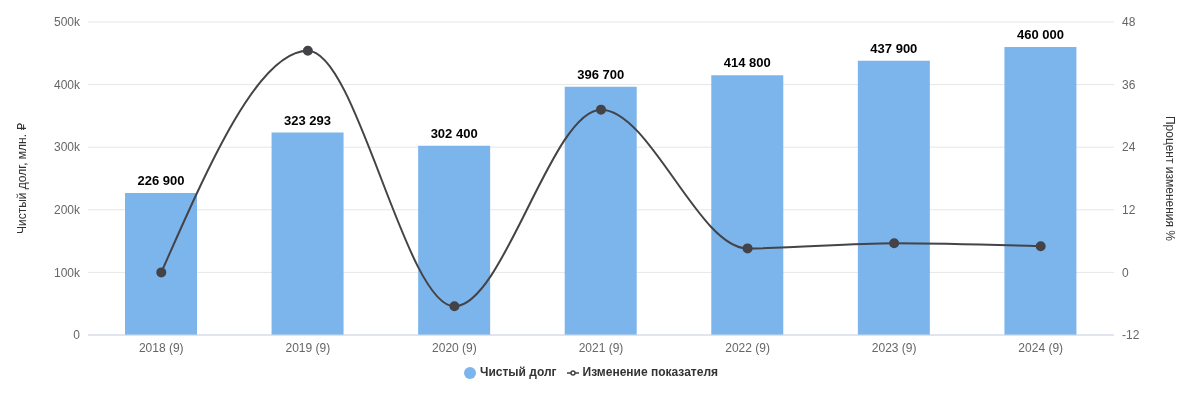 This screenshot has height=393, width=1200. I want to click on legend-label: Чистый долг, so click(518, 372).